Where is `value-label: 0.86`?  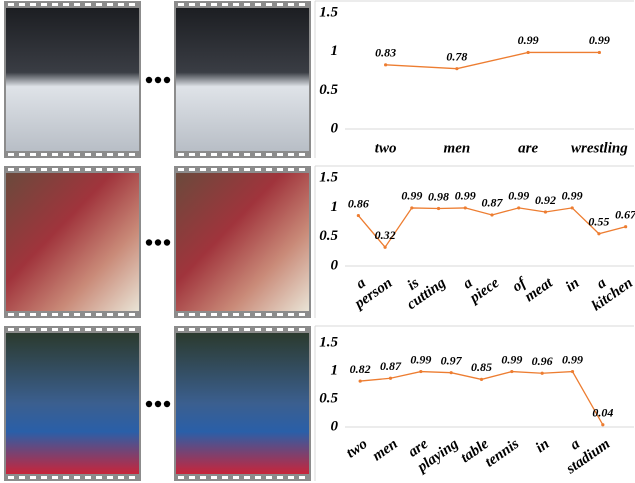
value-label: 0.86 is located at coordinates (358, 203).